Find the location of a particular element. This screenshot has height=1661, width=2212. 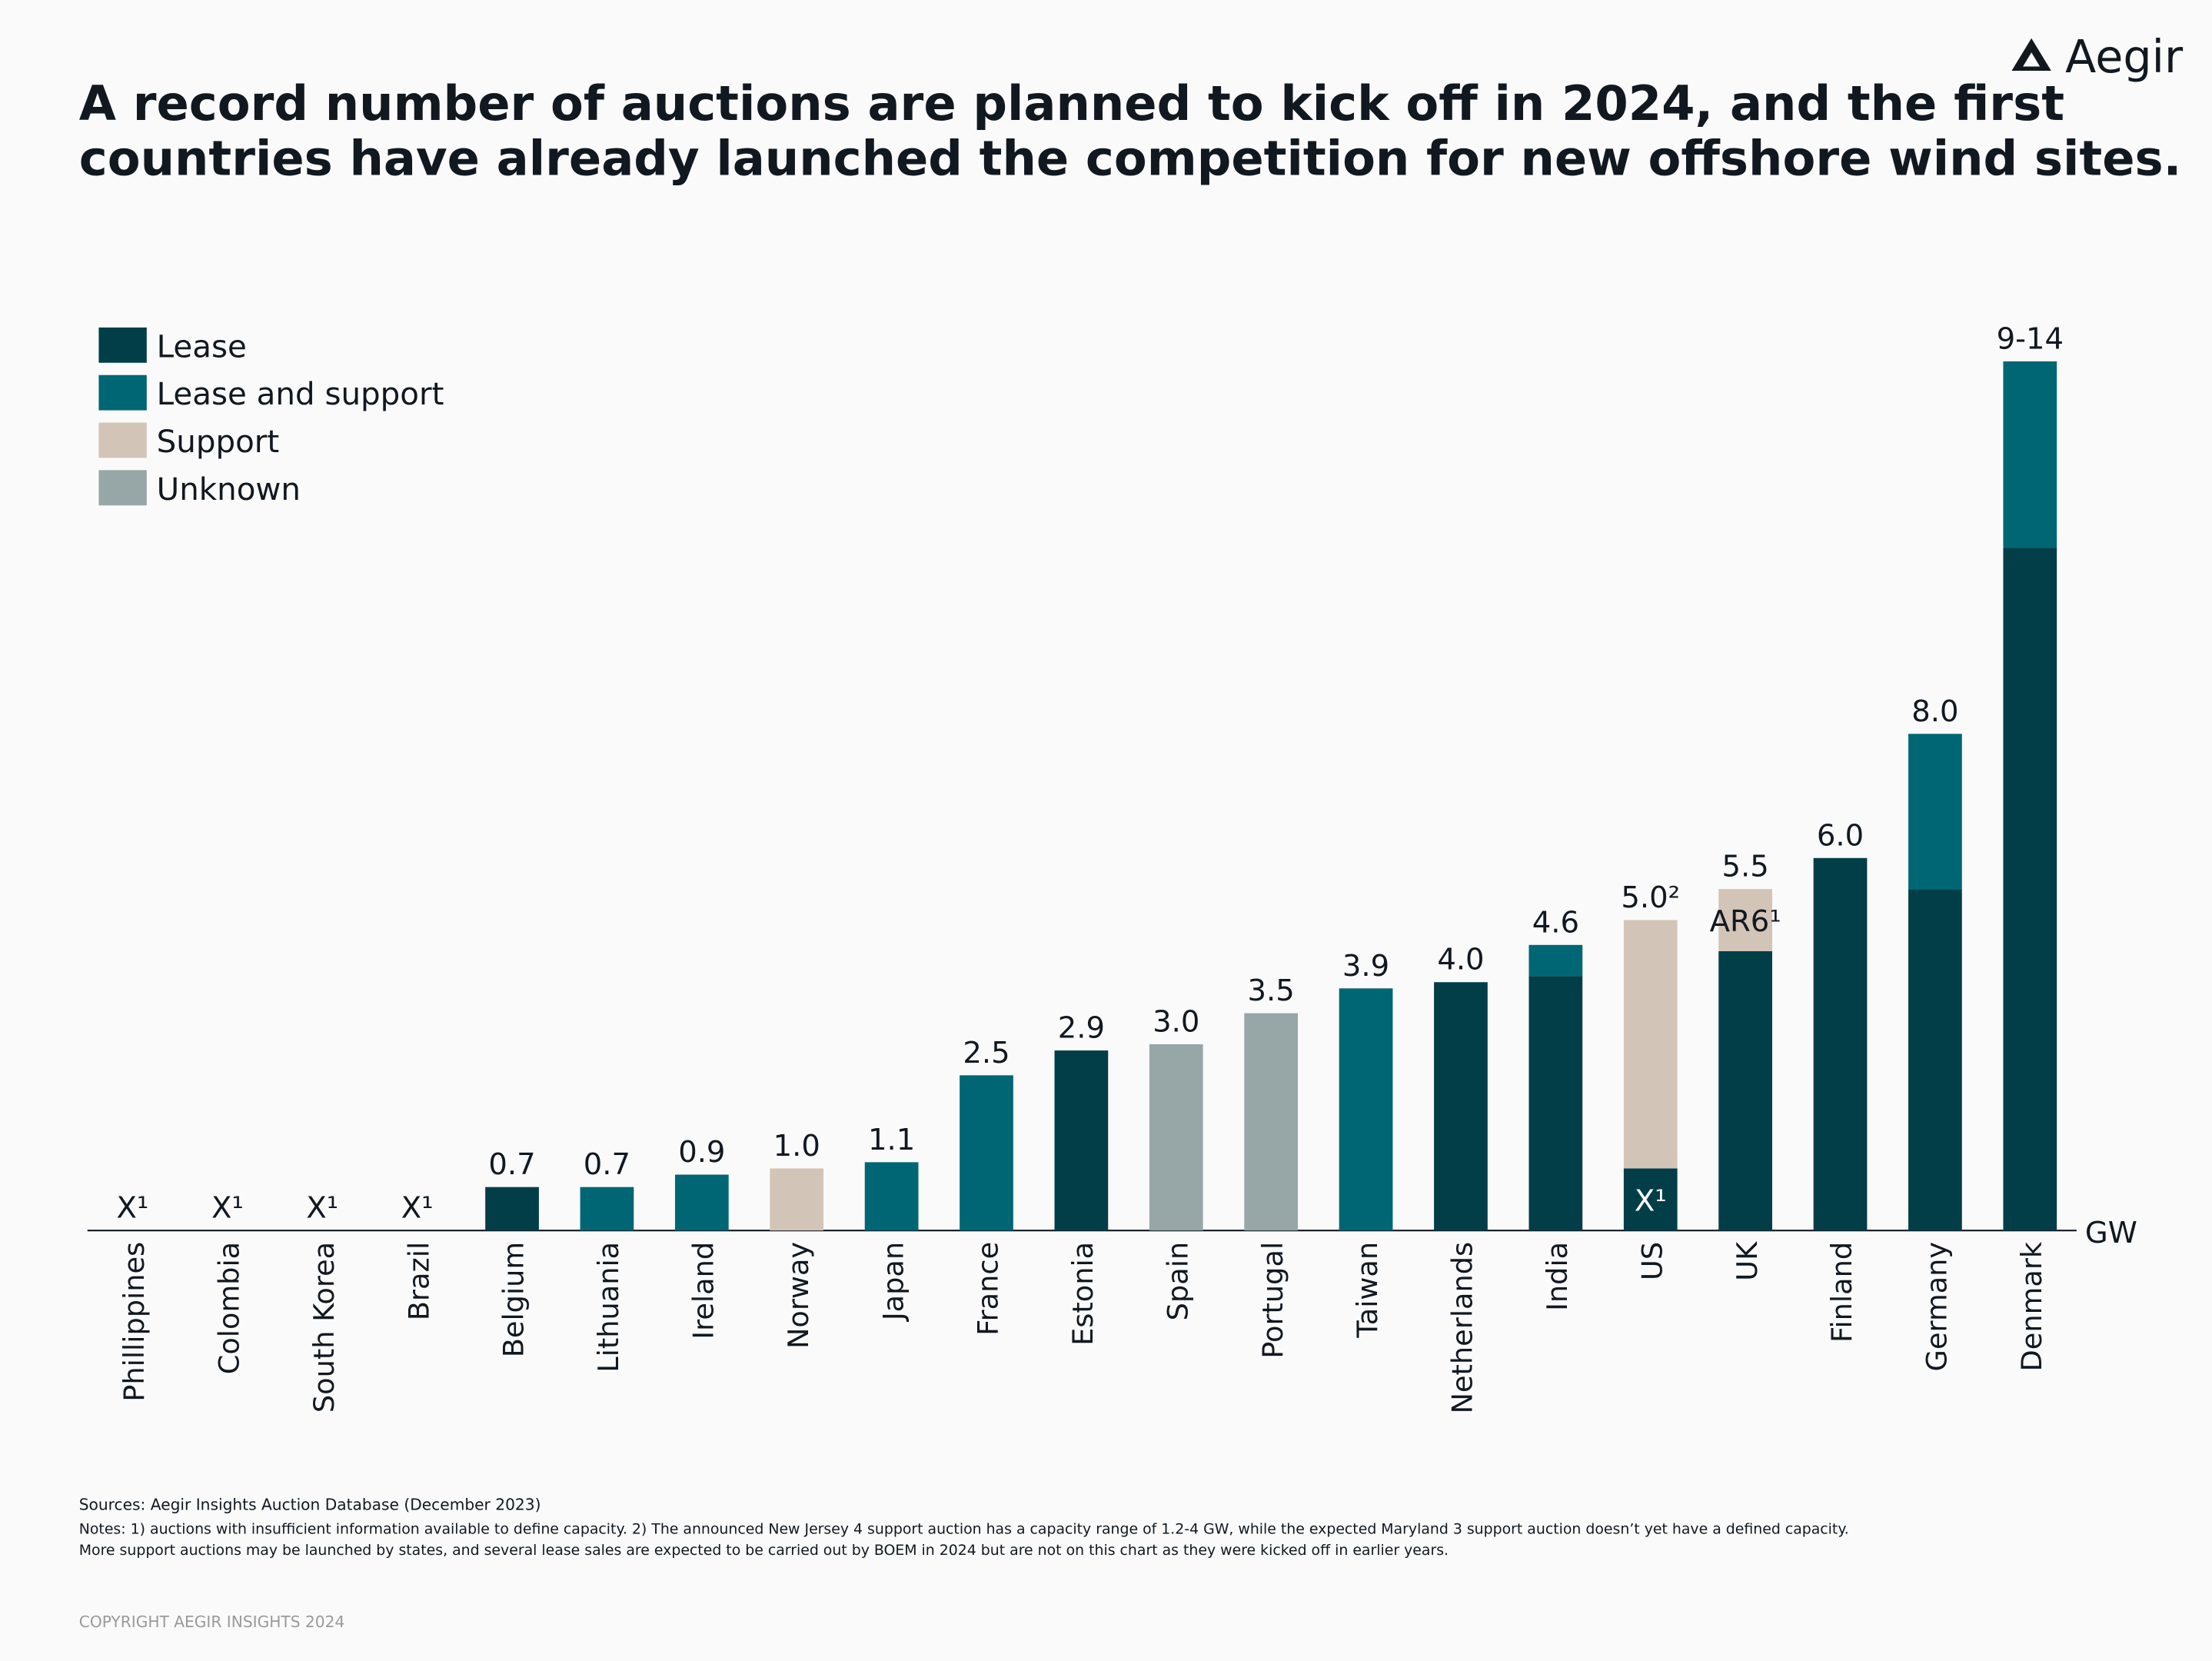

value-label: 3.5 is located at coordinates (1271, 991).